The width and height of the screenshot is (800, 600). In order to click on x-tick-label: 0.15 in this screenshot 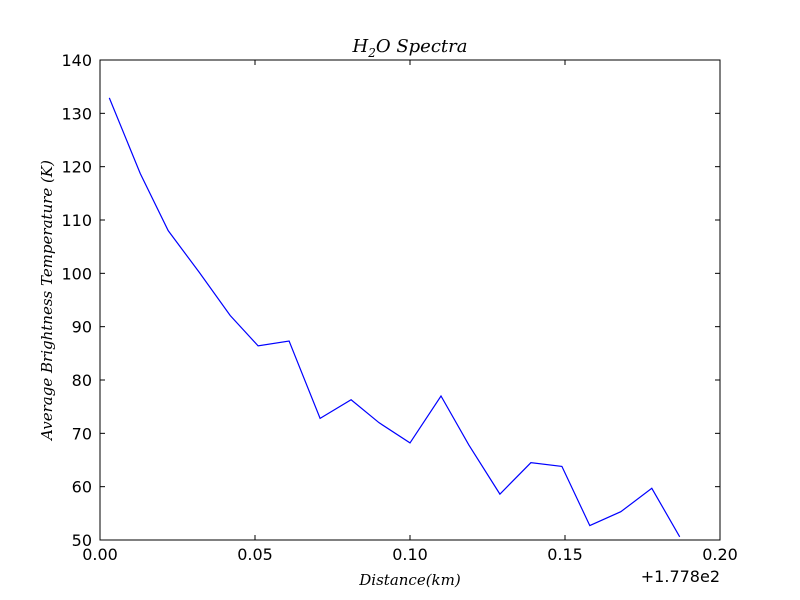, I will do `click(565, 554)`.